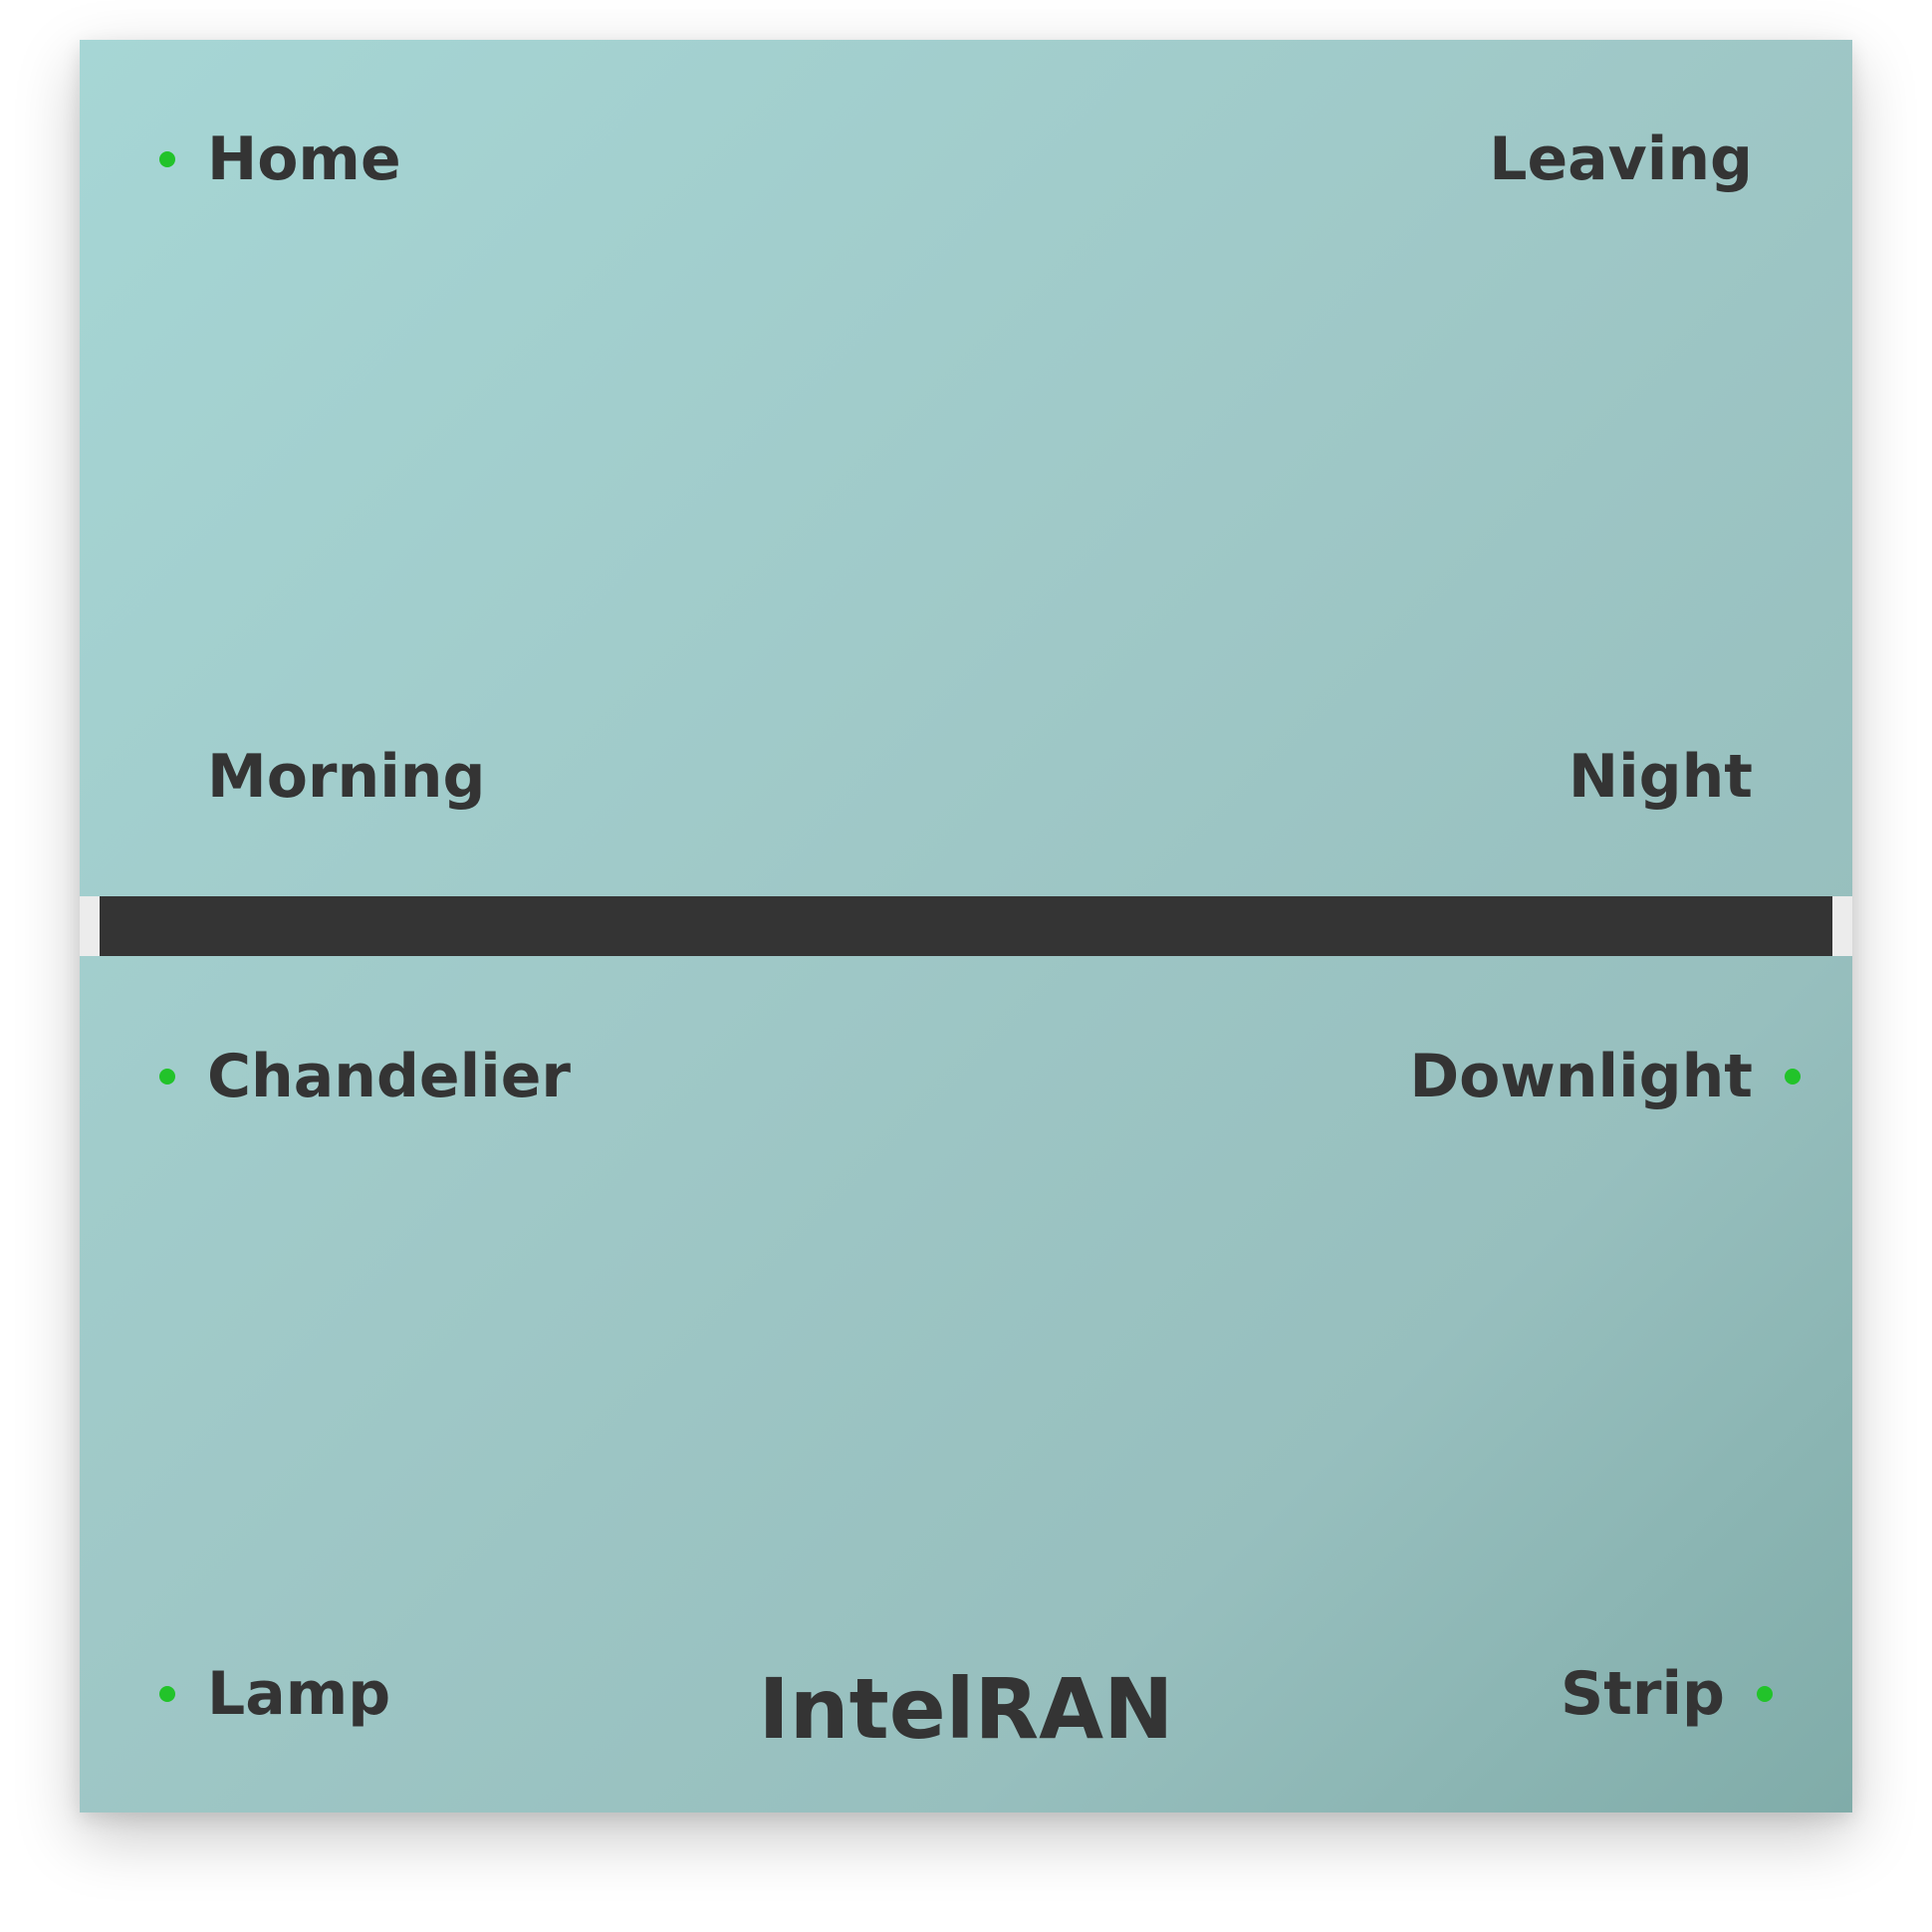  Describe the element at coordinates (1793, 1077) in the screenshot. I see `downlight-indicator-dot` at that location.